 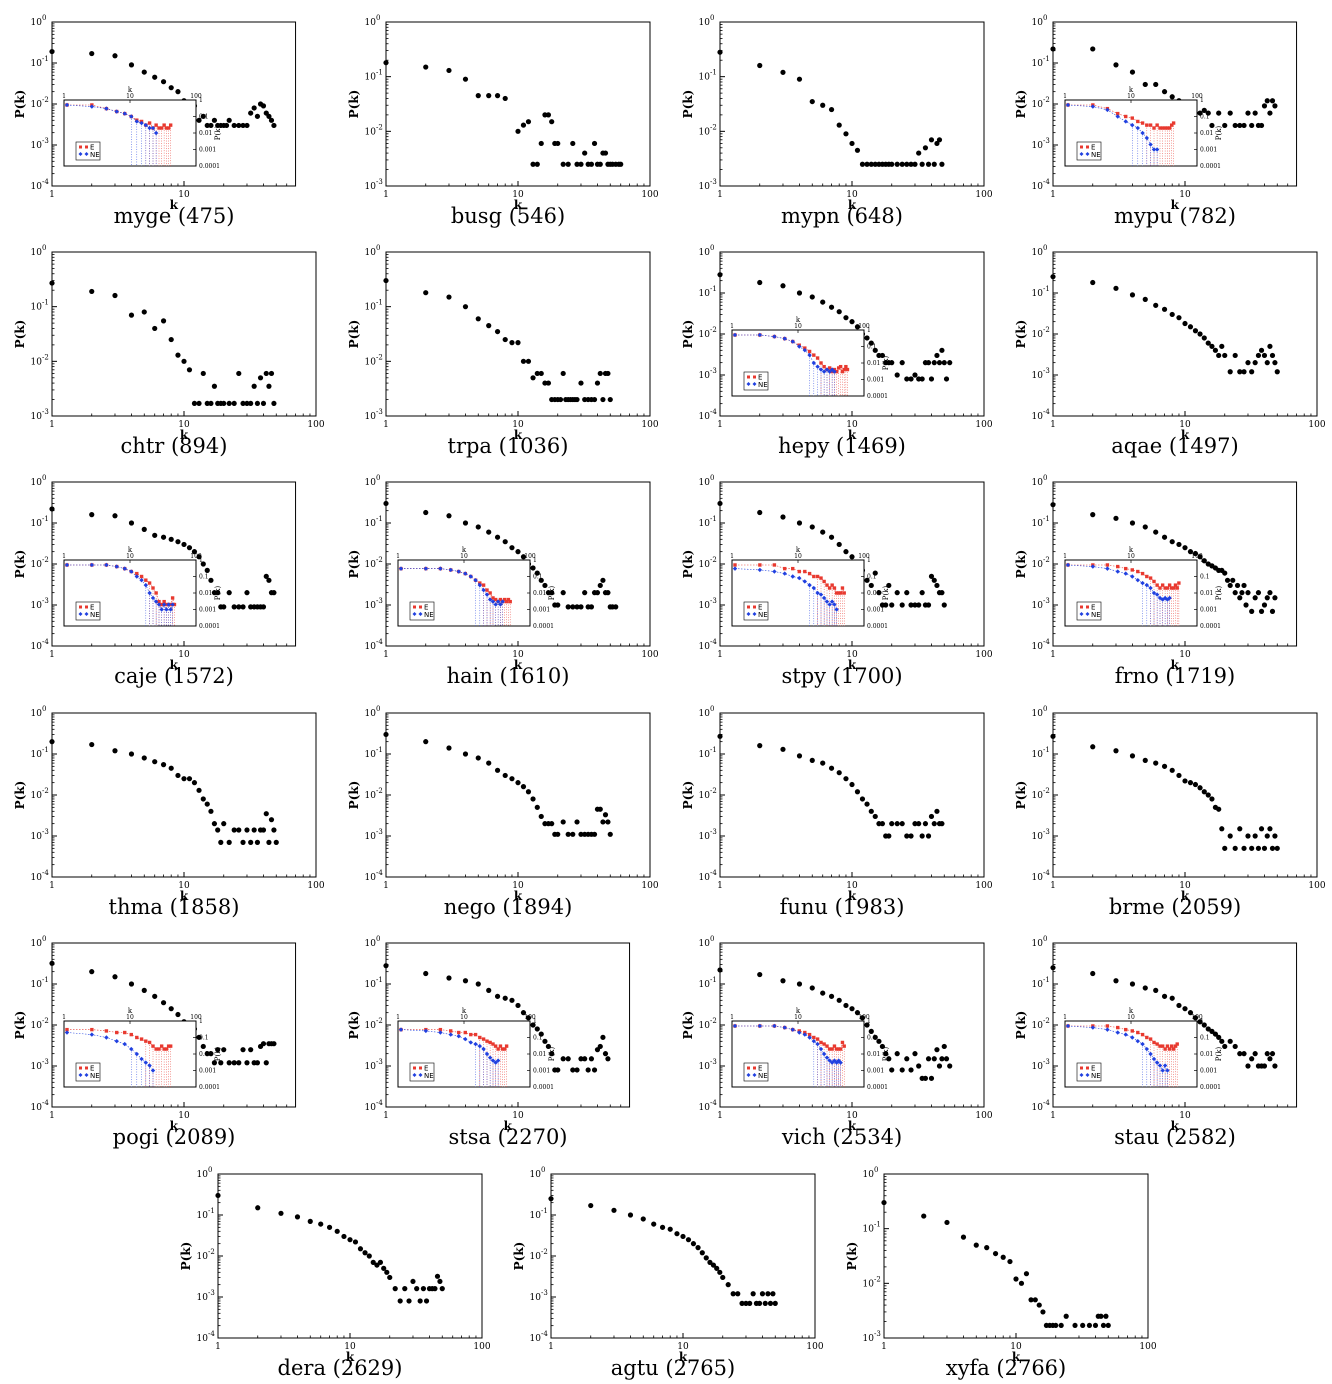 I want to click on x-axis-label: k, so click(x=1175, y=205).